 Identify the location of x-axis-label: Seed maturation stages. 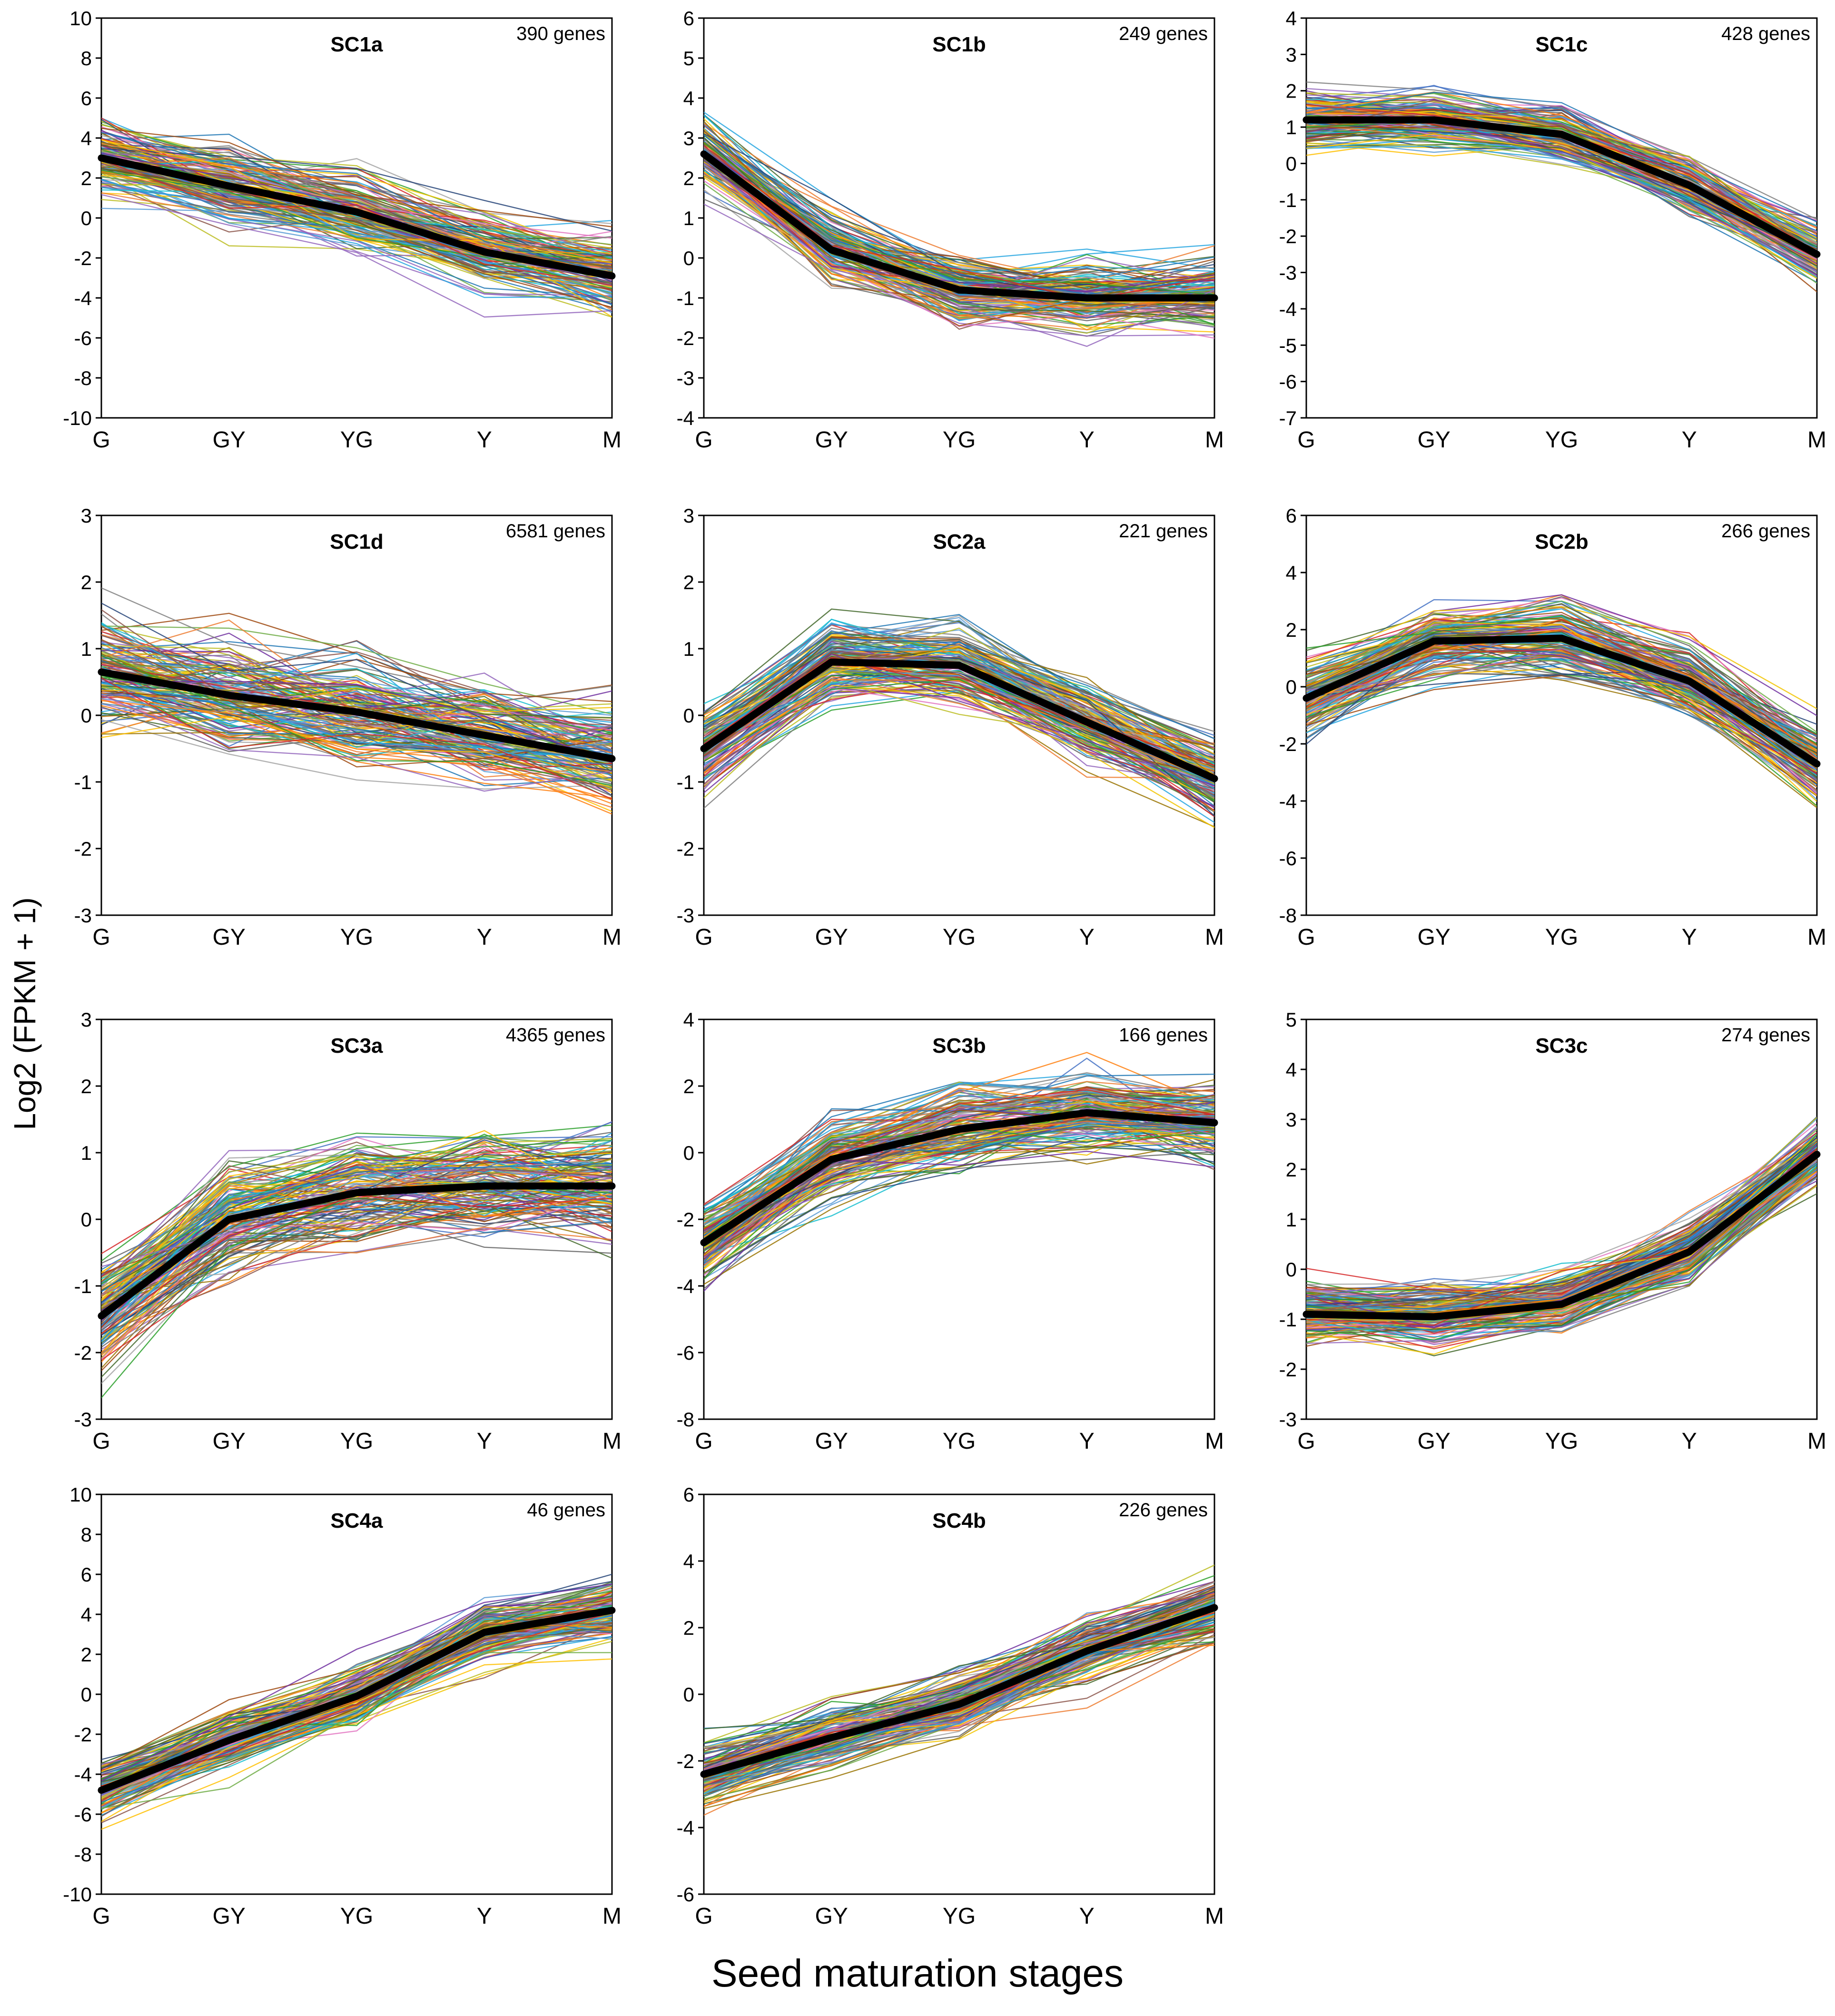
(917, 1973).